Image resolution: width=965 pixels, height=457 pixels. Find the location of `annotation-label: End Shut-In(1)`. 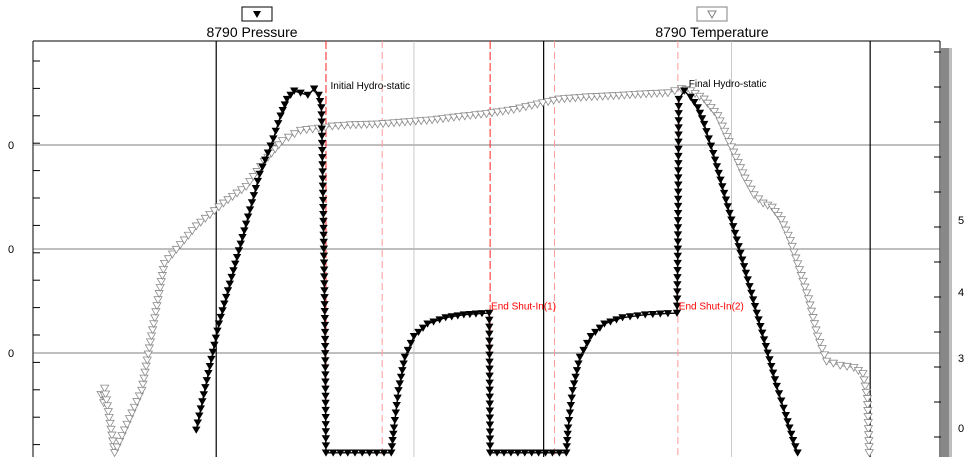

annotation-label: End Shut-In(1) is located at coordinates (523, 306).